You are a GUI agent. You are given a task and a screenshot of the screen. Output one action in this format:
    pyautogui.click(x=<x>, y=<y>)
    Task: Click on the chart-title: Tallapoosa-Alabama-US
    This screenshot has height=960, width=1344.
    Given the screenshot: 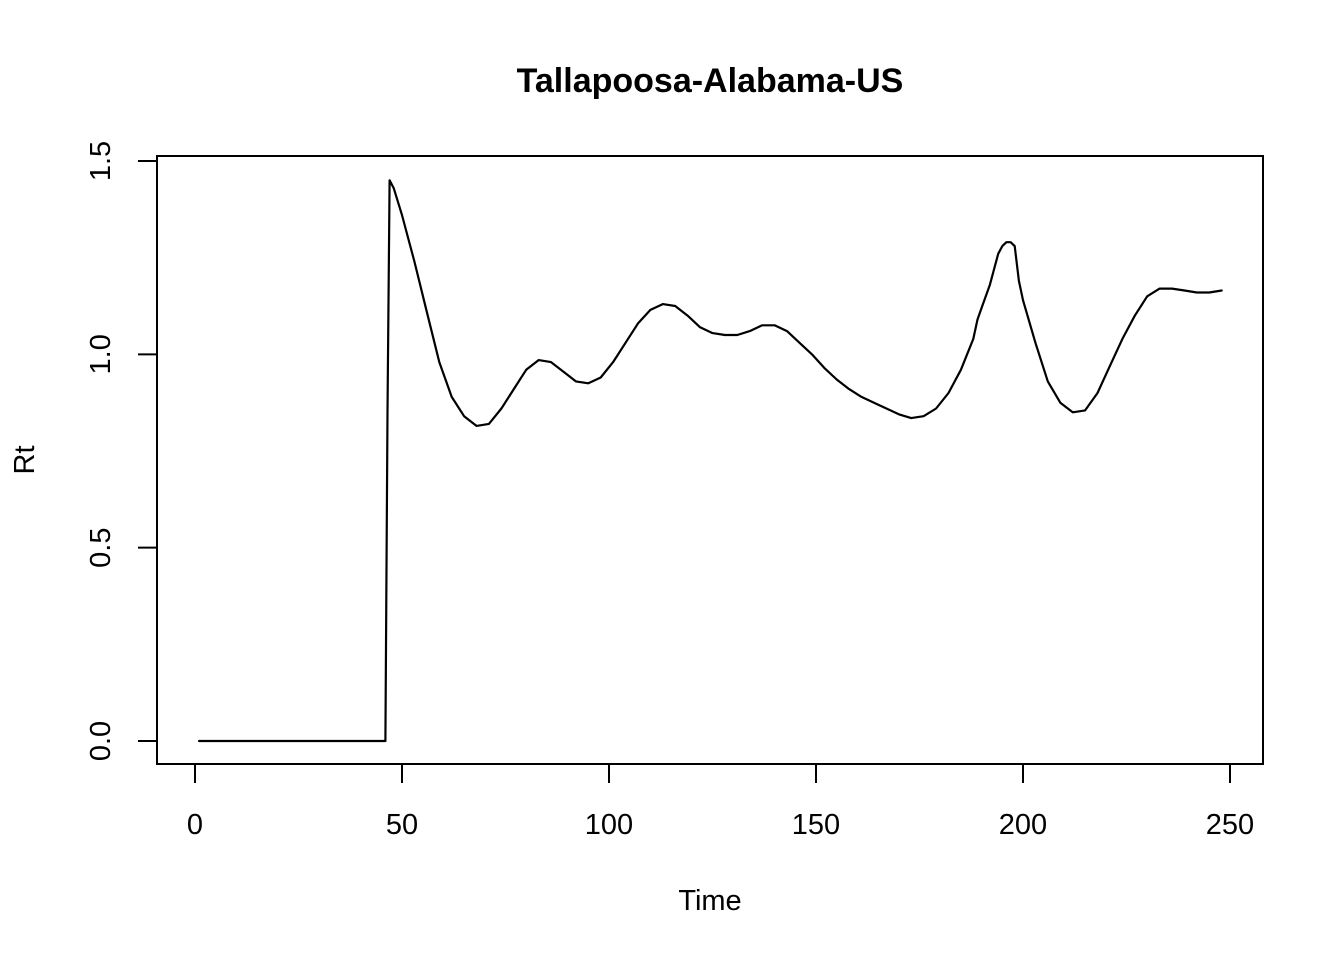 What is the action you would take?
    pyautogui.click(x=710, y=81)
    